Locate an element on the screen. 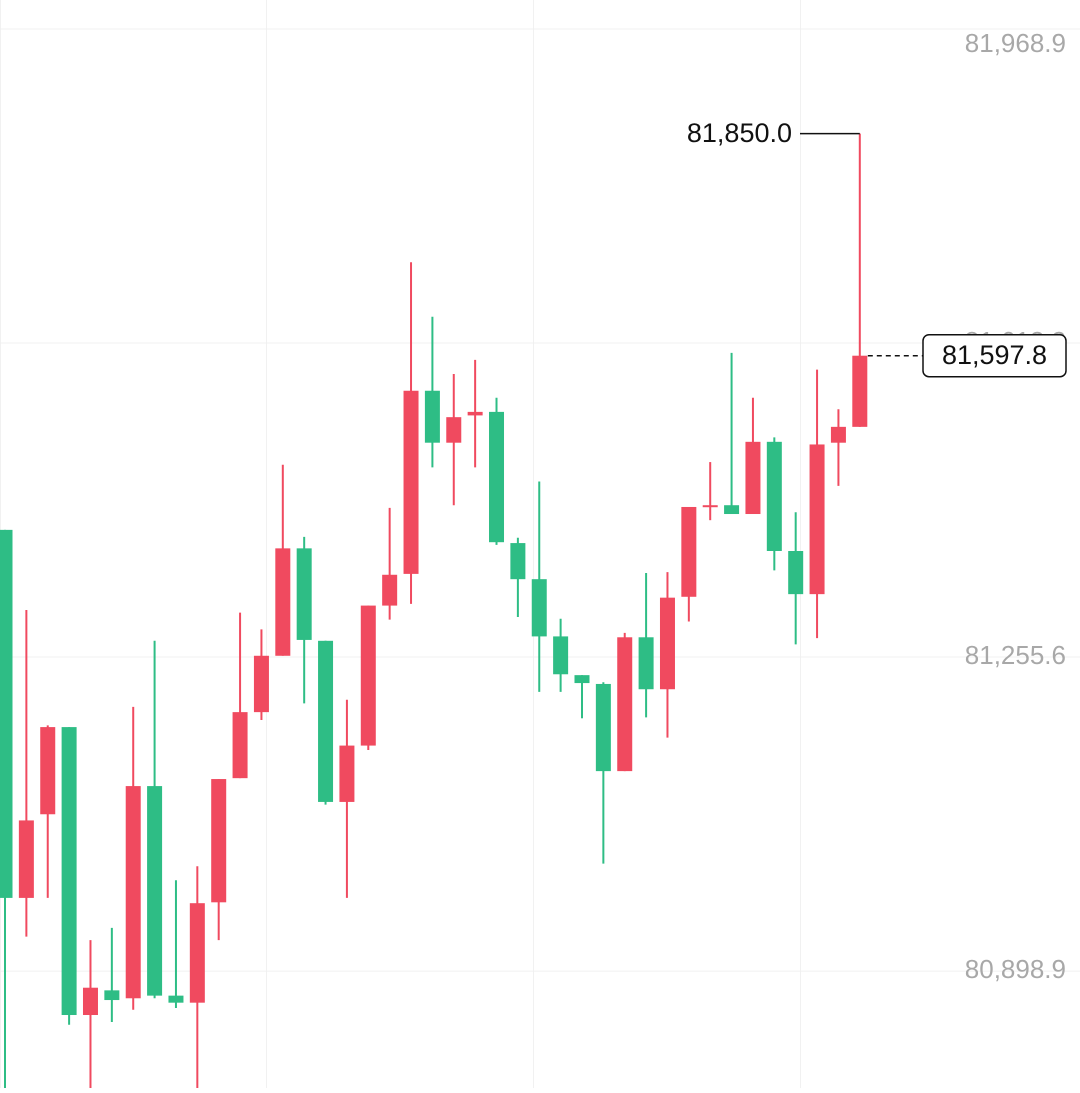 This screenshot has height=1093, width=1080. high-label: 81,850.0 is located at coordinates (739, 133).